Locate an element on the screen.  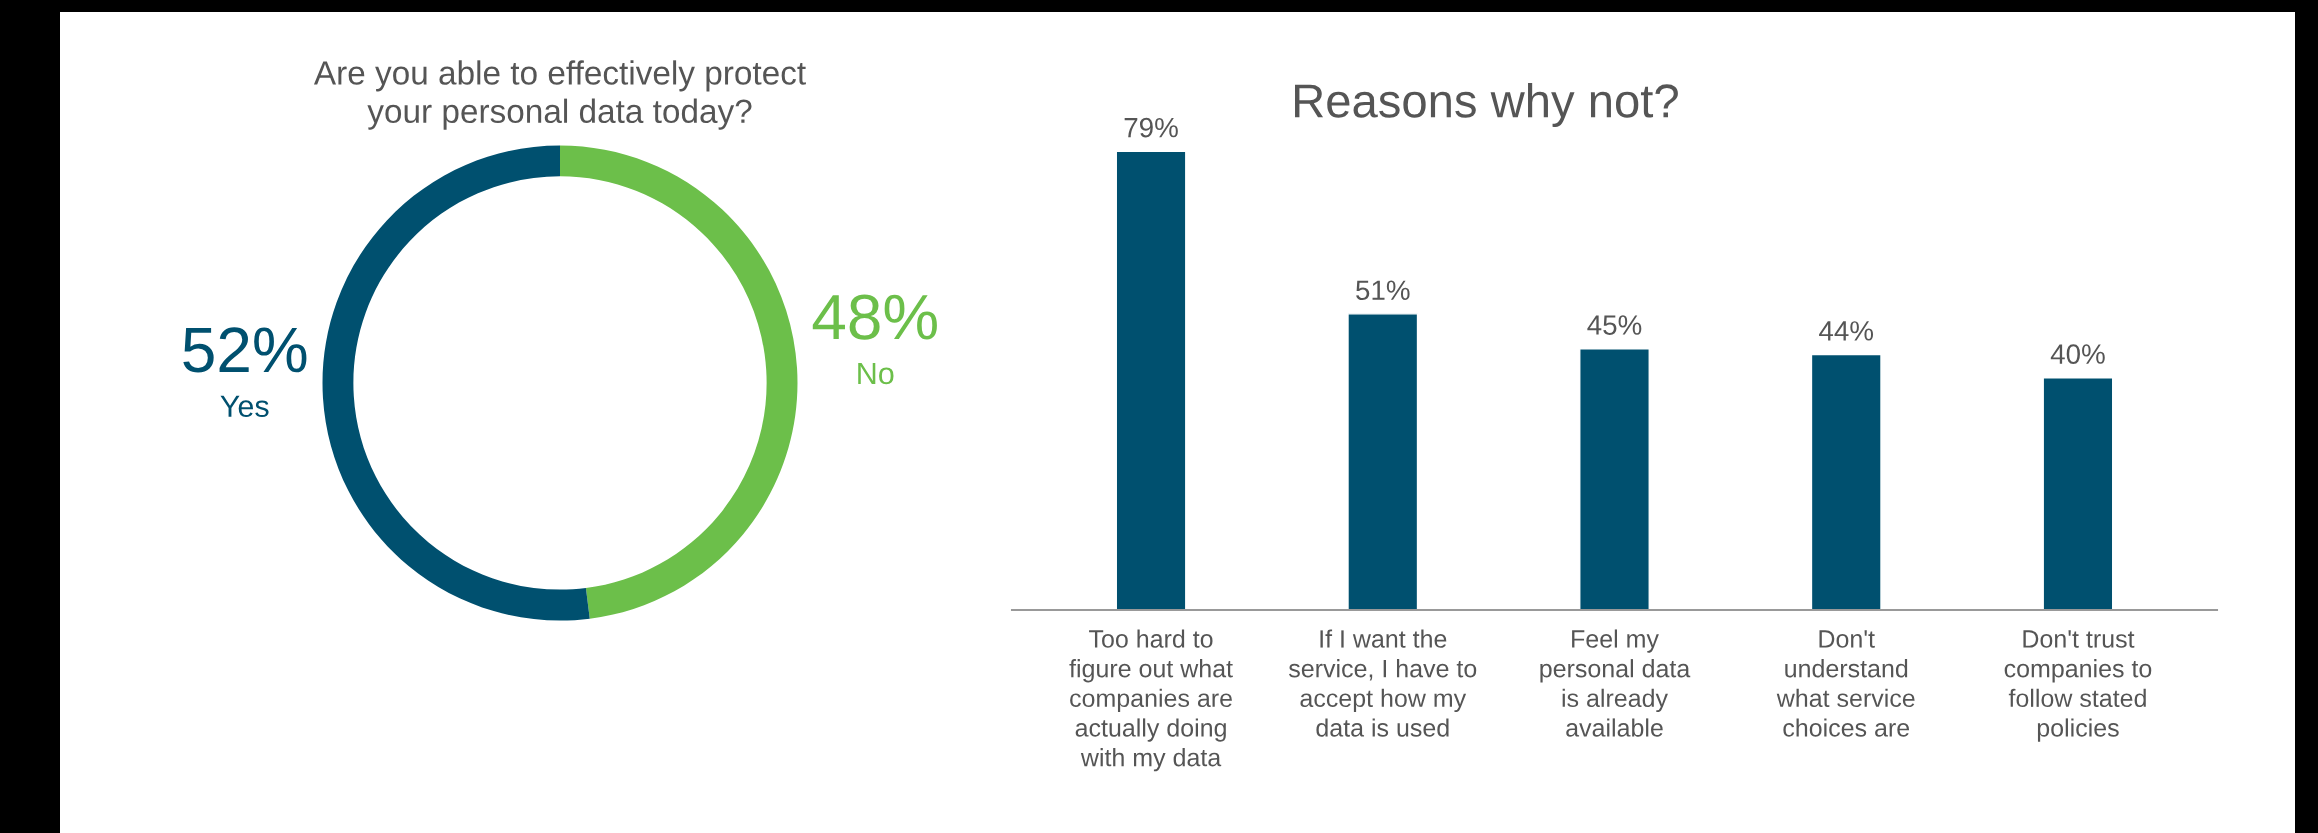
chart-title: Are you able to effectively protect your personal data today? is located at coordinates (559, 95).